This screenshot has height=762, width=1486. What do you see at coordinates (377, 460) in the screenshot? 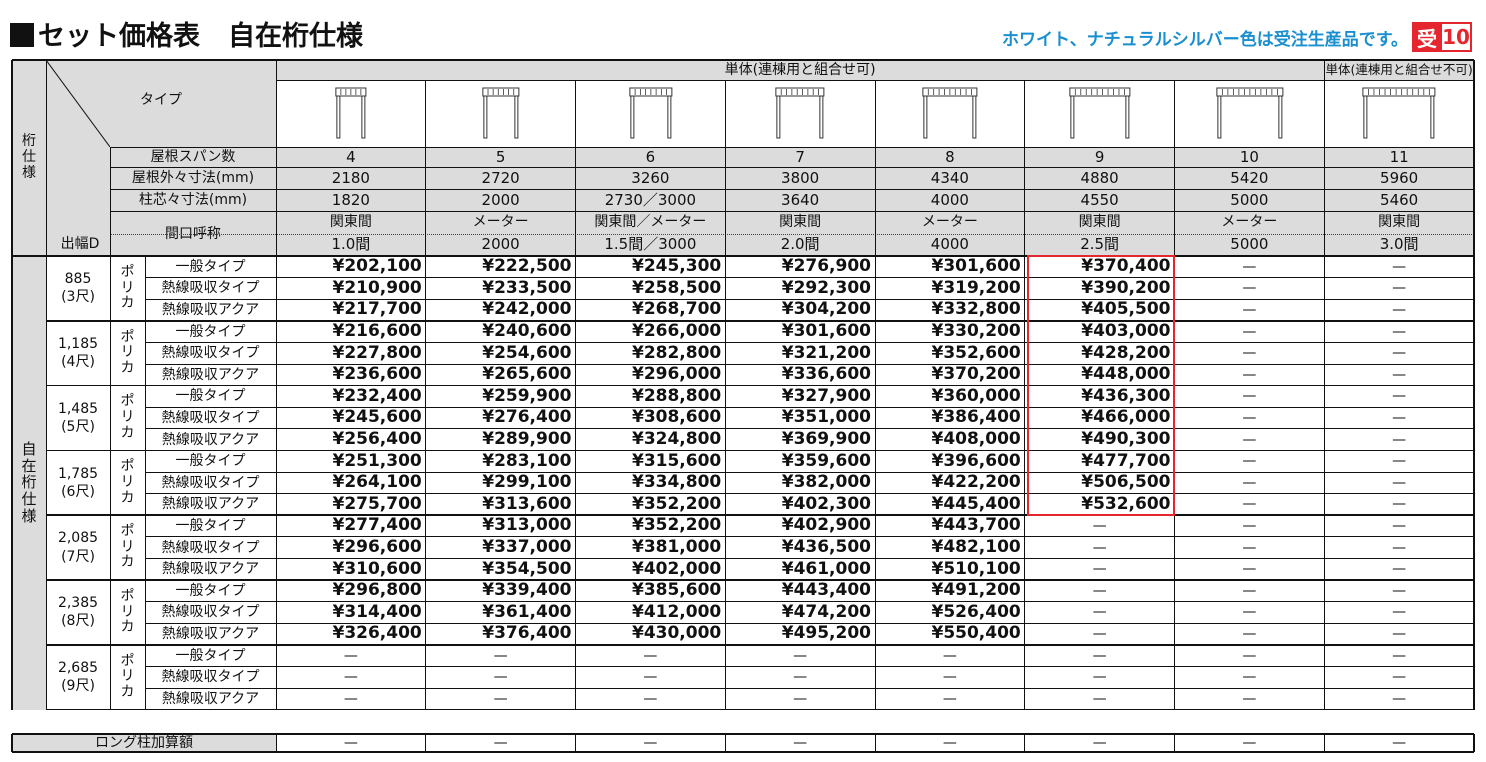
I see `price-cell: ¥251,300` at bounding box center [377, 460].